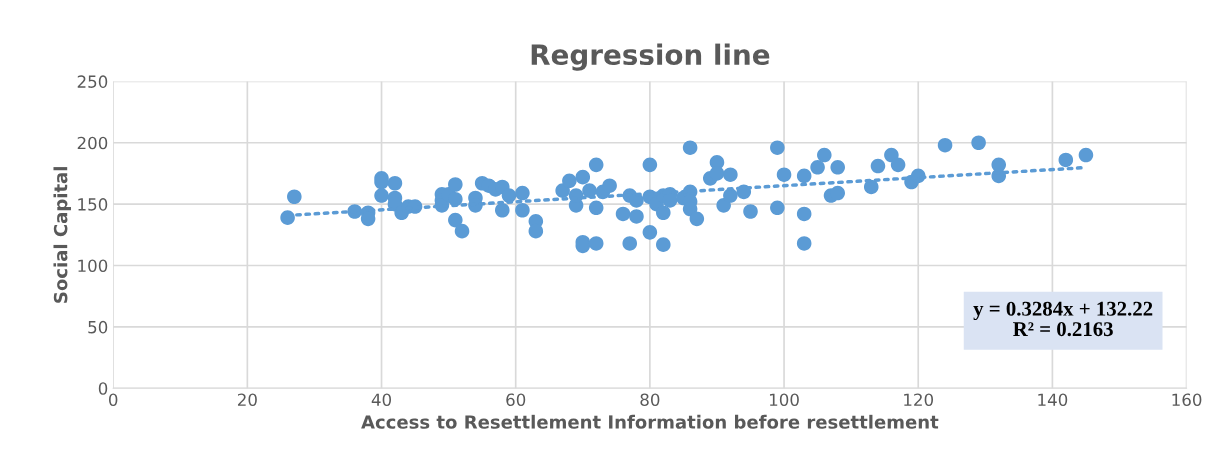  What do you see at coordinates (516, 400) in the screenshot?
I see `x-tick-label: 60` at bounding box center [516, 400].